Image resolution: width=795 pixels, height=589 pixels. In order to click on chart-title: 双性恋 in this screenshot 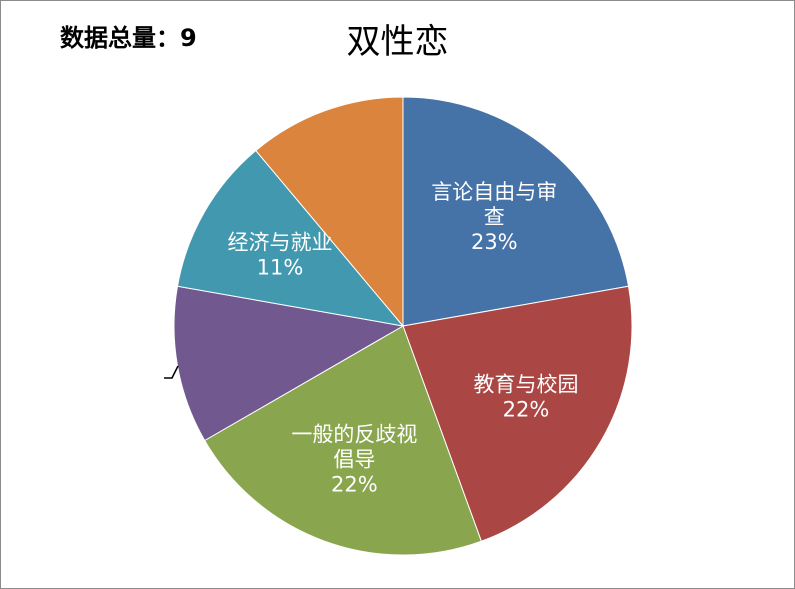, I will do `click(397, 42)`.